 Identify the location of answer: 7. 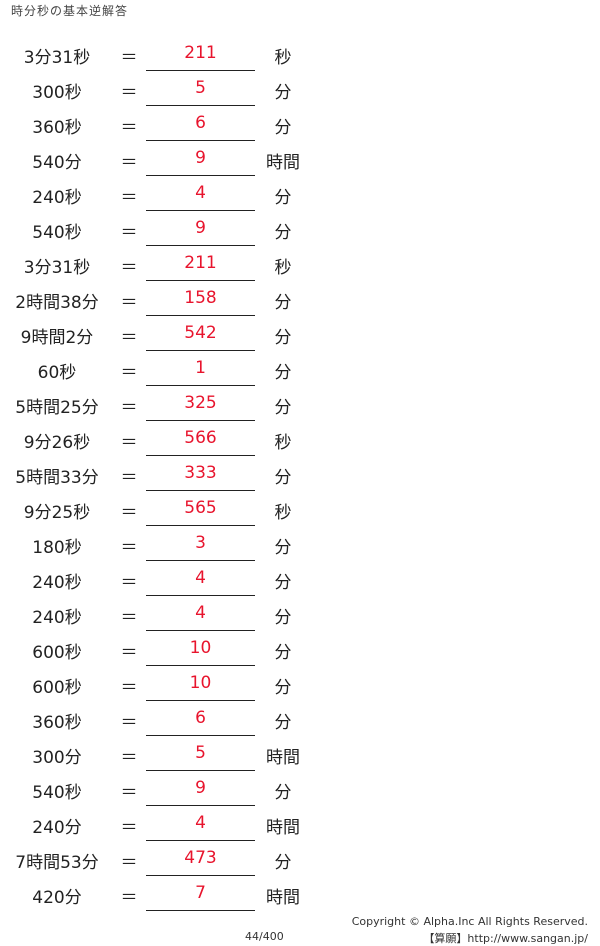
(200, 897).